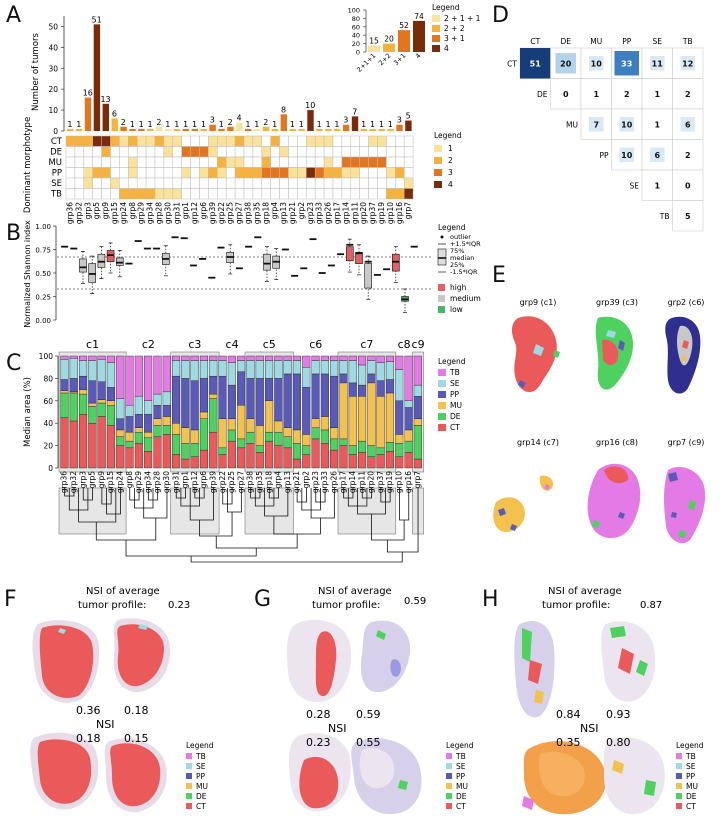 The width and height of the screenshot is (720, 831). Describe the element at coordinates (354, 717) in the screenshot. I see `panel-g-tissue-images` at that location.